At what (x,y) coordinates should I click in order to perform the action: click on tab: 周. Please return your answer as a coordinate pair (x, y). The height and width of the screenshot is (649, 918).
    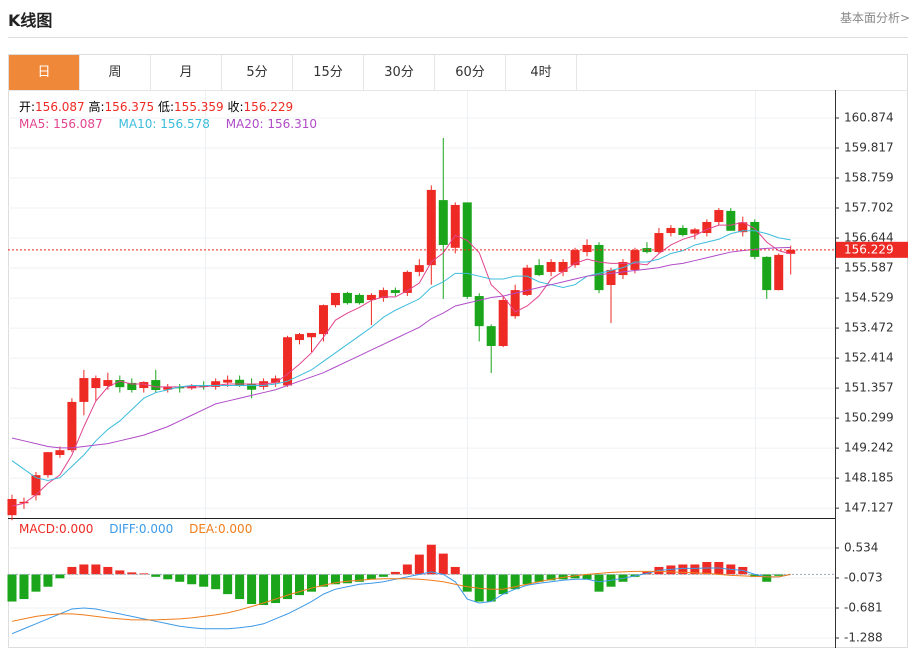
    Looking at the image, I should click on (115, 72).